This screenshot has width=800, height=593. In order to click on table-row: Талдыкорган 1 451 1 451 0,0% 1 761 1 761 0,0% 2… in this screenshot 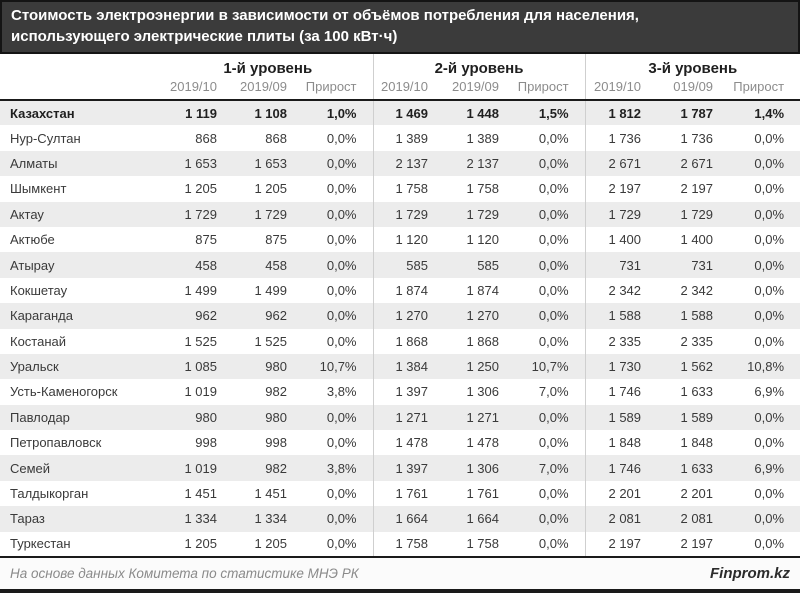, I will do `click(400, 493)`.